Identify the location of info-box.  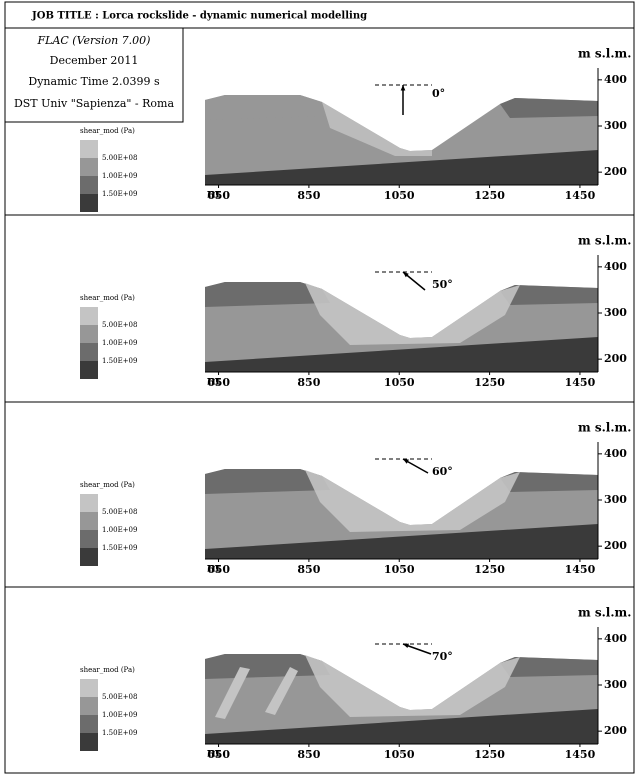
(94, 75).